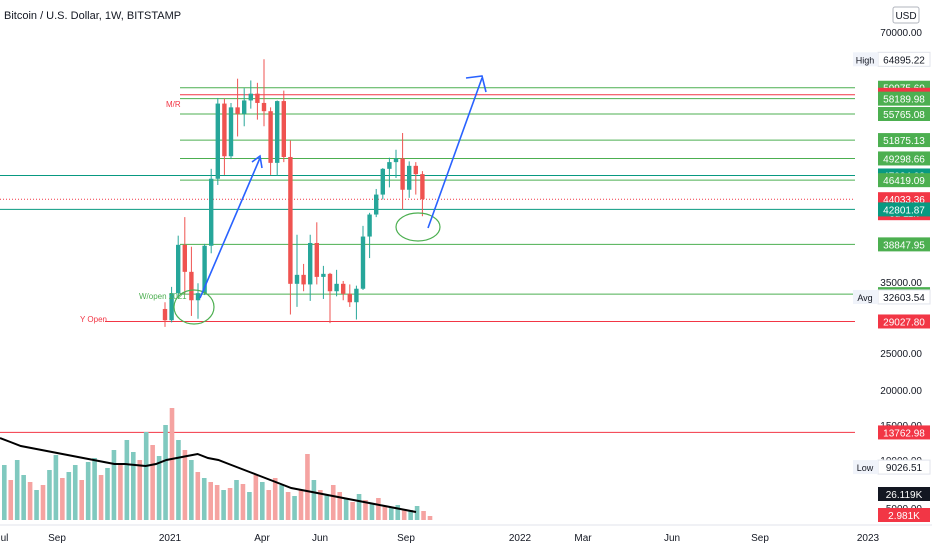  I want to click on price-label: 38847.95, so click(904, 245).